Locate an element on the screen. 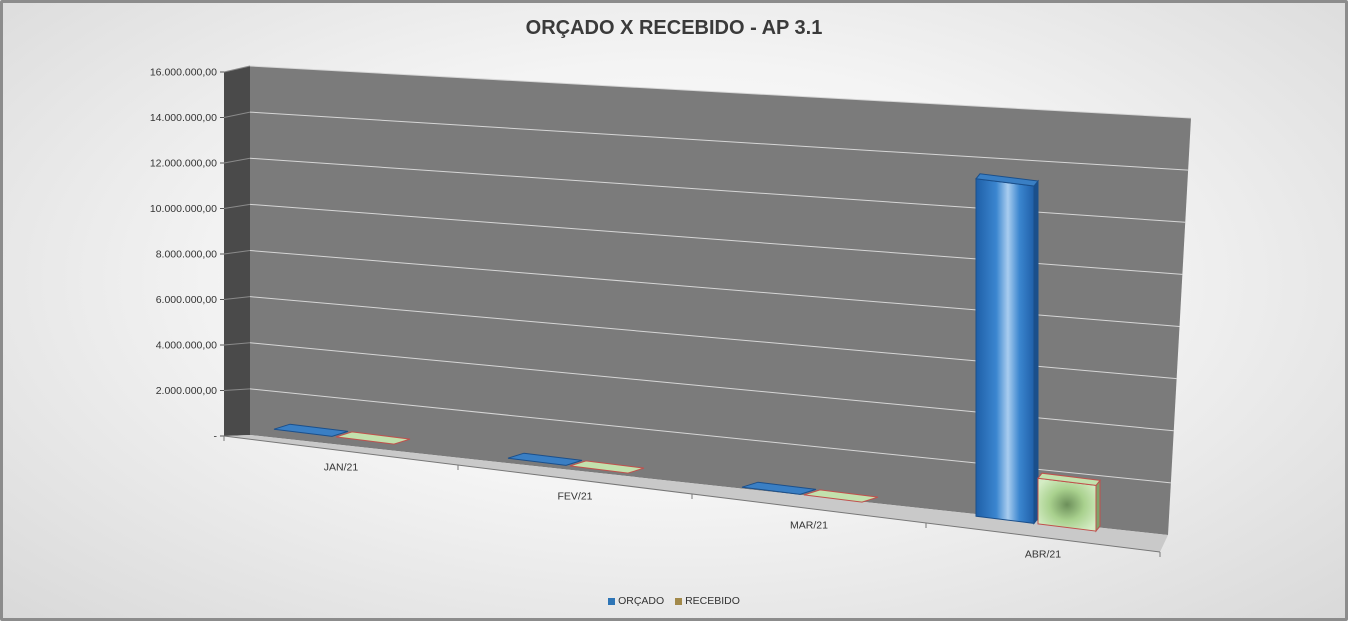 The image size is (1348, 621). x-tick-label: FEV/21 is located at coordinates (574, 497).